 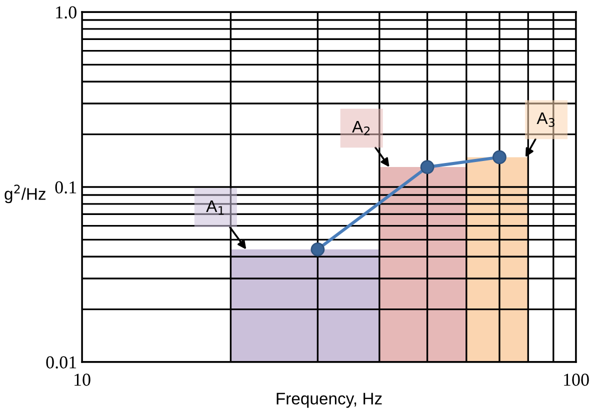 What do you see at coordinates (61, 362) in the screenshot?
I see `y-tick-label: 0.01` at bounding box center [61, 362].